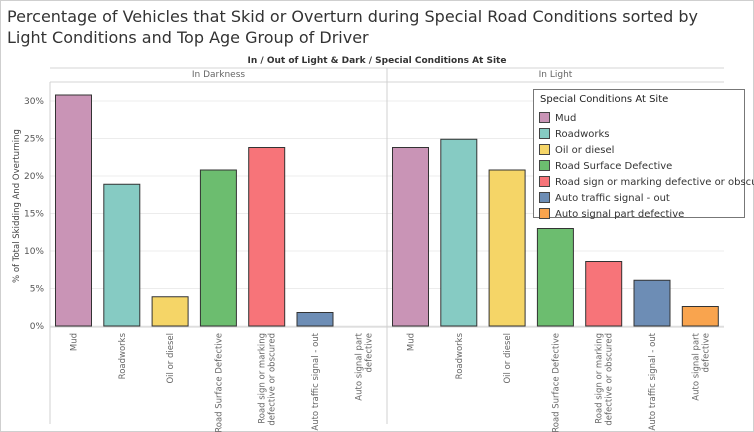  Describe the element at coordinates (37, 327) in the screenshot. I see `y-tick-label: 0%` at that location.